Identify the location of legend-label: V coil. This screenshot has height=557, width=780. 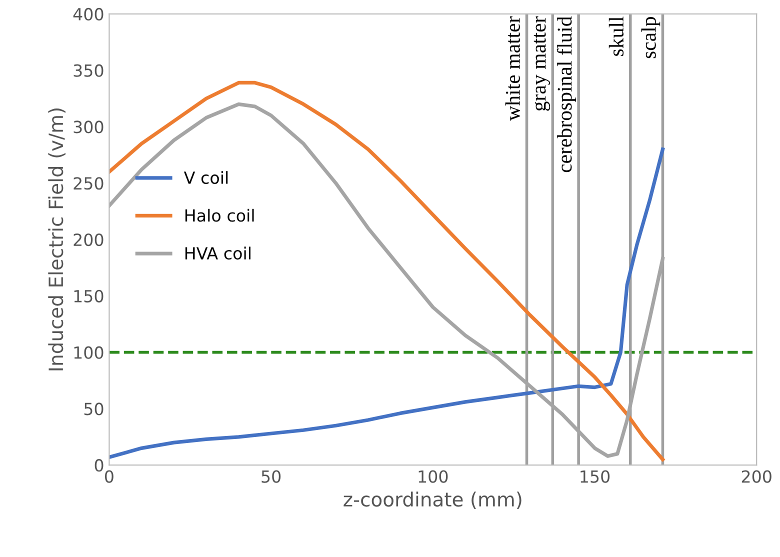
(206, 177).